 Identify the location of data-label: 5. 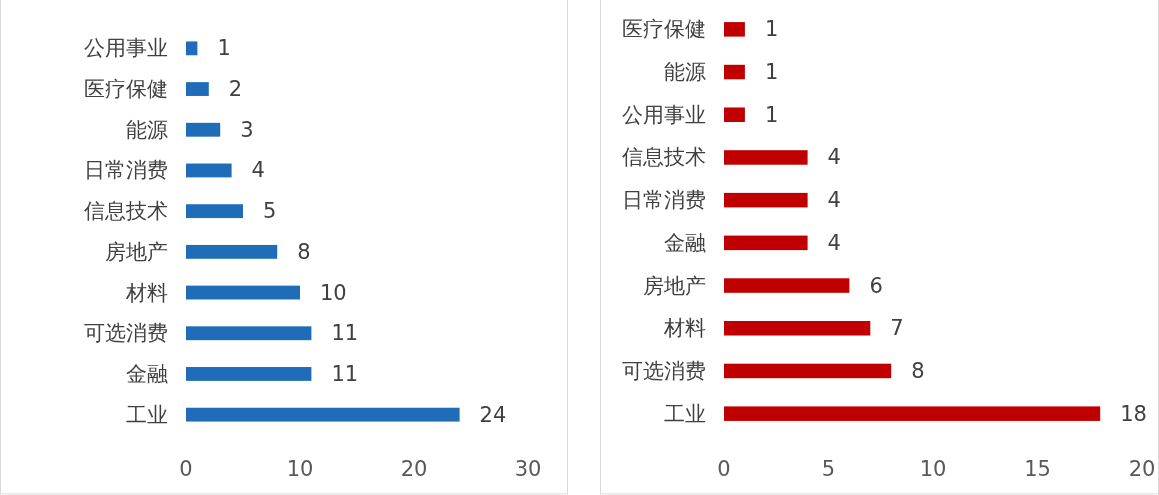
(270, 211).